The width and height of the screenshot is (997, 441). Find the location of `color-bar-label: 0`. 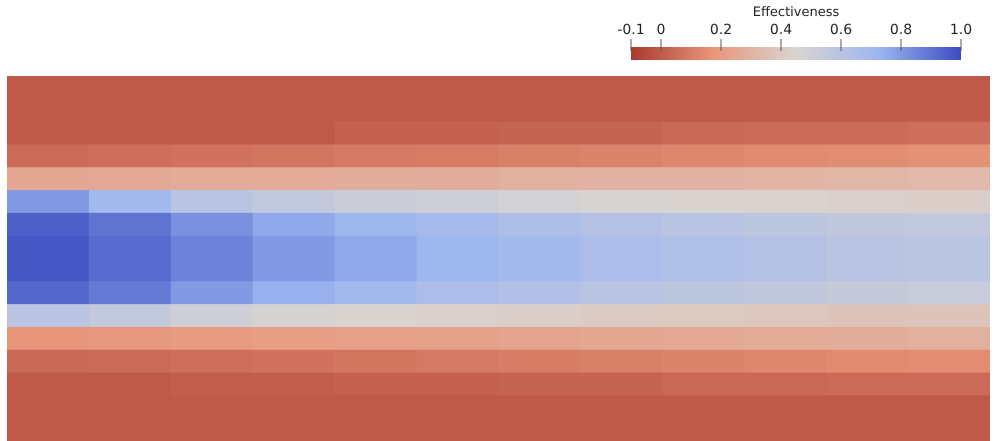

color-bar-label: 0 is located at coordinates (661, 30).